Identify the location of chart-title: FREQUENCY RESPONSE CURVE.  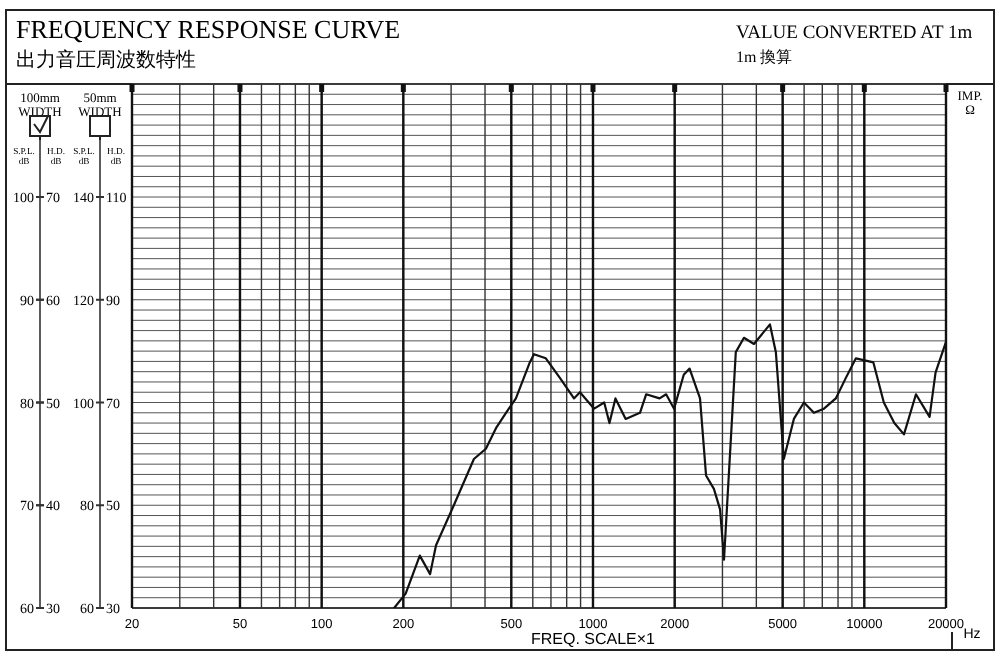
(208, 29).